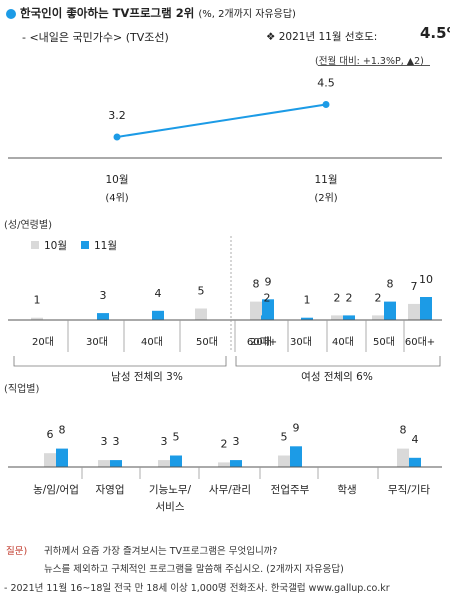 This screenshot has height=599, width=450. I want to click on change-underline, so click(374, 65).